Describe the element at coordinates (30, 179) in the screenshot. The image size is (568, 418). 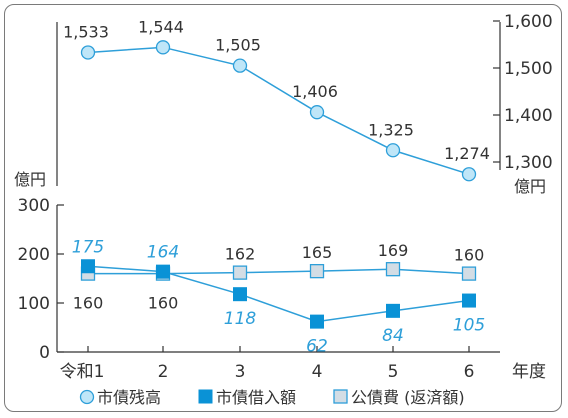
I see `bottom-y-unit-label: 億円` at that location.